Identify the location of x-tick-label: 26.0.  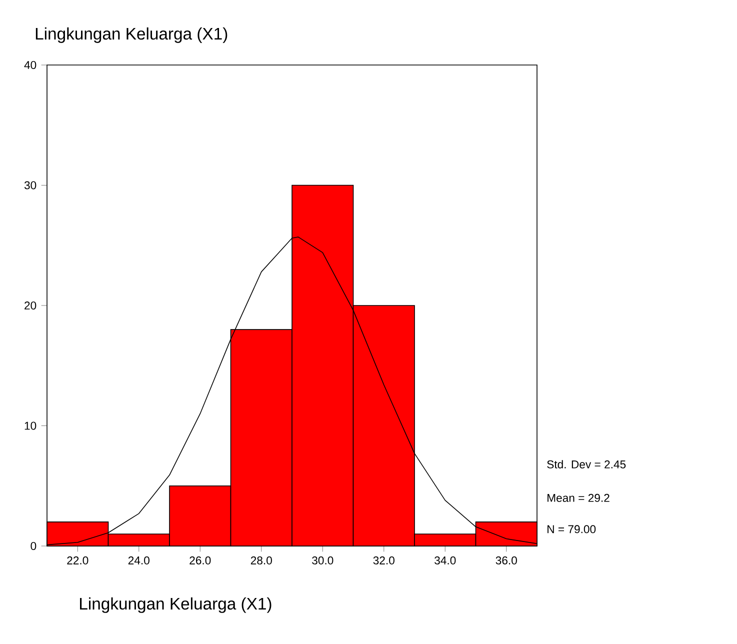
(200, 560).